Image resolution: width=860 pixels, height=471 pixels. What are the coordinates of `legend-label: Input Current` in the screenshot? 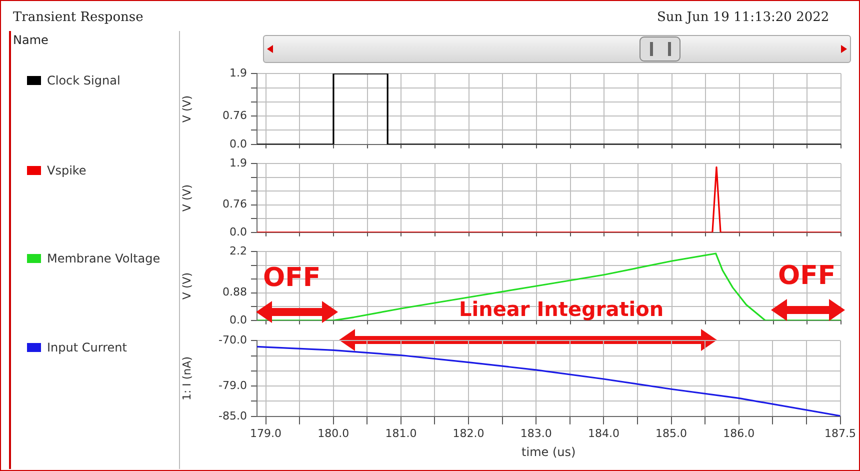 It's located at (87, 347).